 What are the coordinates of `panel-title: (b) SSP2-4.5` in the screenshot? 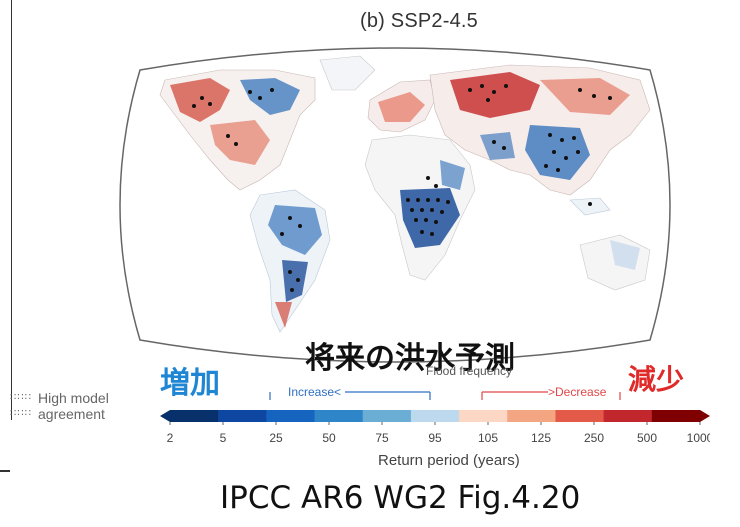 It's located at (419, 21).